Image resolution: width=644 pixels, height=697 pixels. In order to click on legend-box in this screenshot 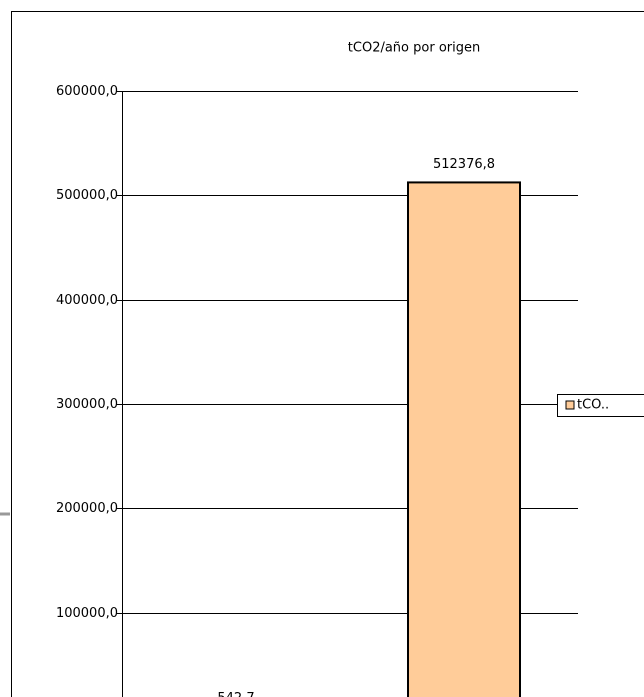, I will do `click(600, 405)`.